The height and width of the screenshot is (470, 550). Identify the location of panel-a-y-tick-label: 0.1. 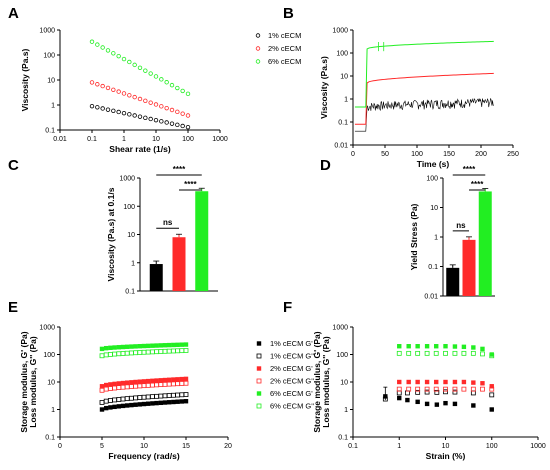
(50, 131).